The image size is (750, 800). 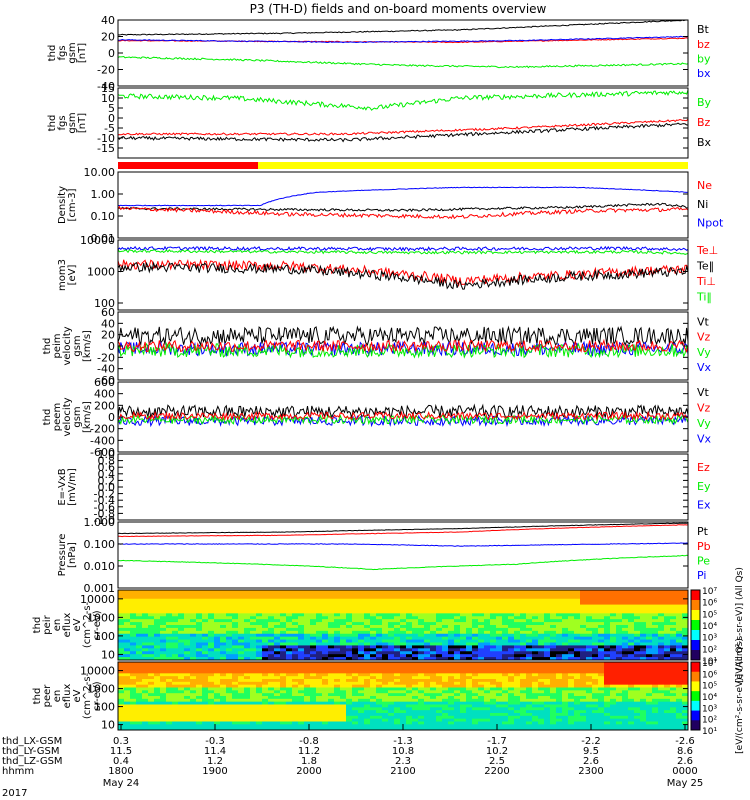 I want to click on time-axis-value: 10.8, so click(x=403, y=751).